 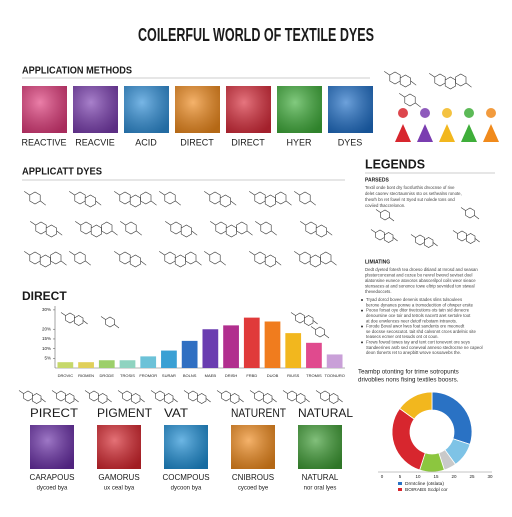 I want to click on swatch-label: DYES, so click(x=350, y=142).